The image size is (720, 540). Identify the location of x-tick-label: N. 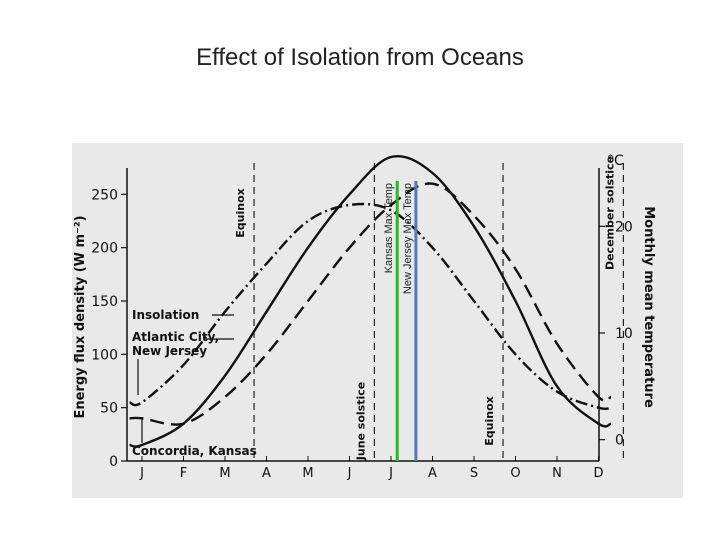
(557, 473).